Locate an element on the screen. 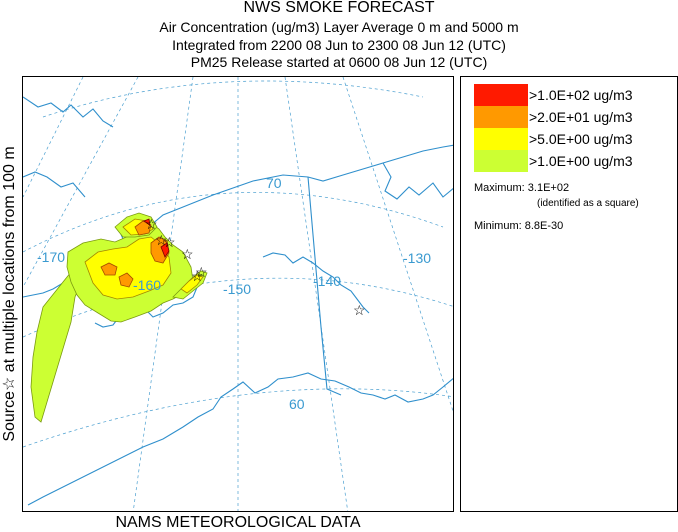 The width and height of the screenshot is (678, 532). maximum-value: Maximum: 3.1E+02 is located at coordinates (522, 188).